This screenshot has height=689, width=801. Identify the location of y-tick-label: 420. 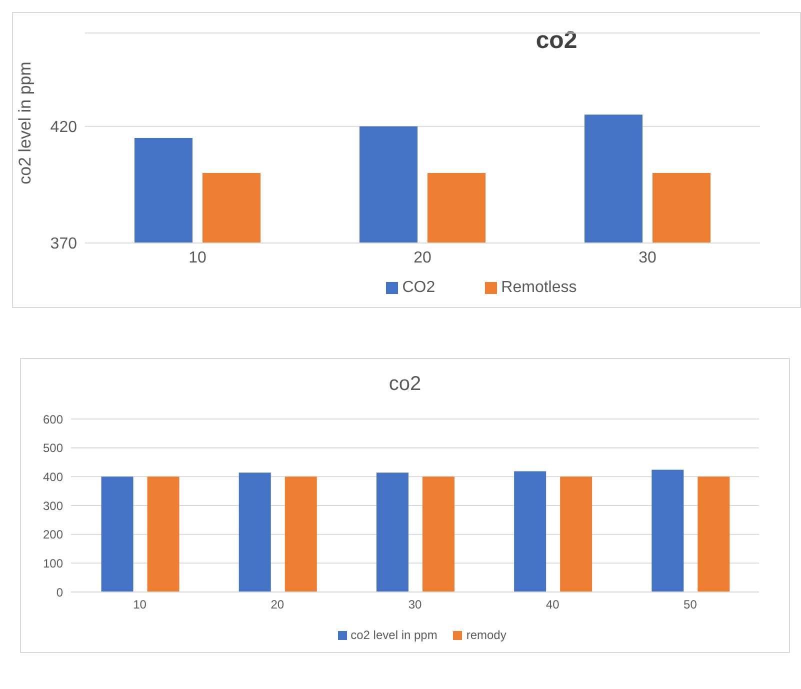
(64, 127).